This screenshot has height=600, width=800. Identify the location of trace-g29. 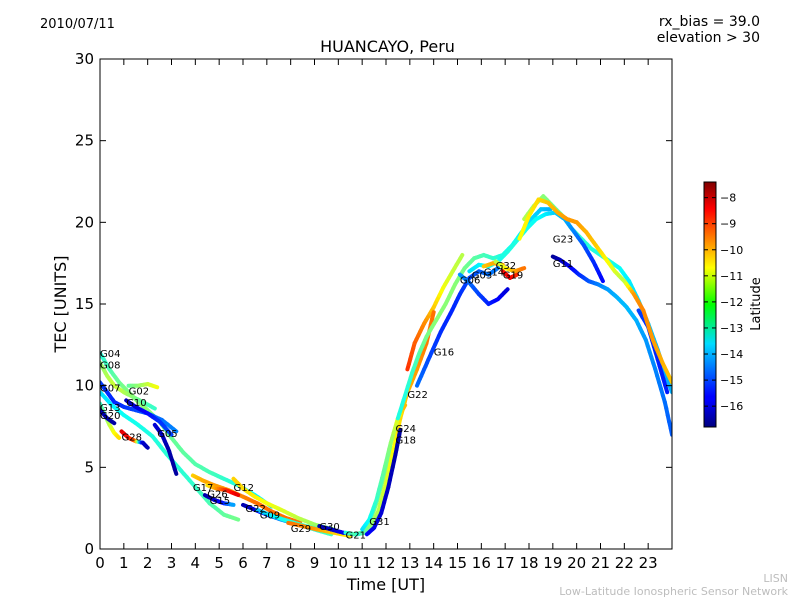
(319, 529).